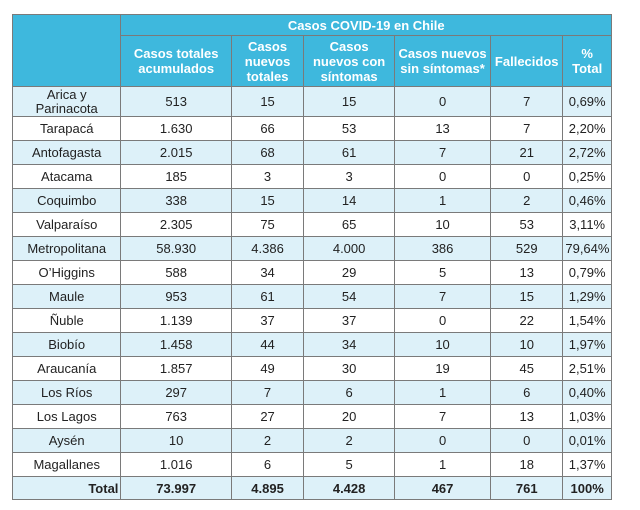 The width and height of the screenshot is (640, 510). What do you see at coordinates (349, 128) in the screenshot?
I see `value-cell: 53` at bounding box center [349, 128].